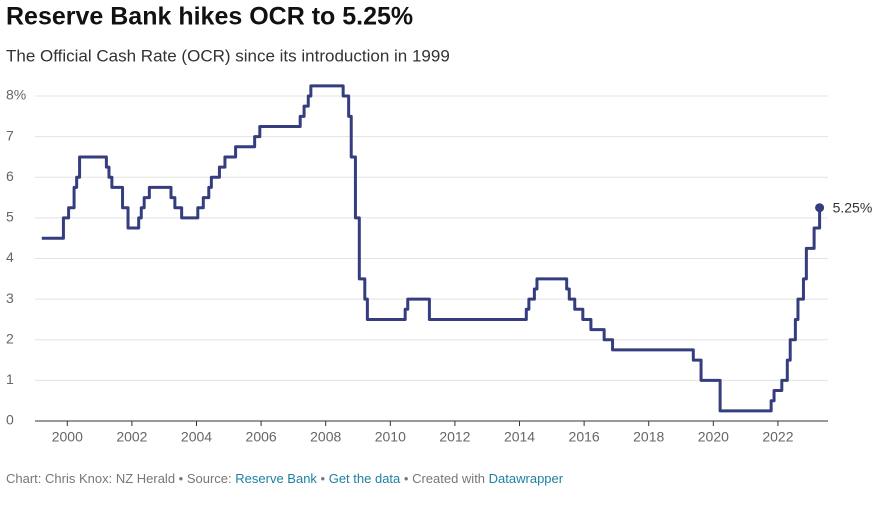 This screenshot has height=505, width=880. What do you see at coordinates (820, 208) in the screenshot?
I see `end-dot` at bounding box center [820, 208].